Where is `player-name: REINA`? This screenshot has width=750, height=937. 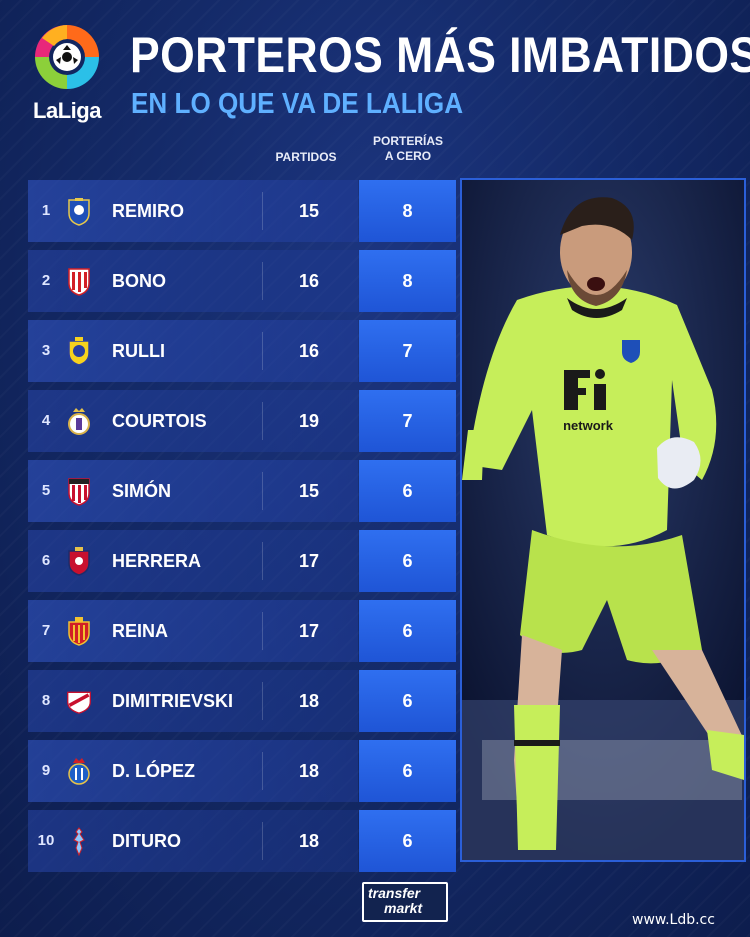
player-name: REINA is located at coordinates (140, 631).